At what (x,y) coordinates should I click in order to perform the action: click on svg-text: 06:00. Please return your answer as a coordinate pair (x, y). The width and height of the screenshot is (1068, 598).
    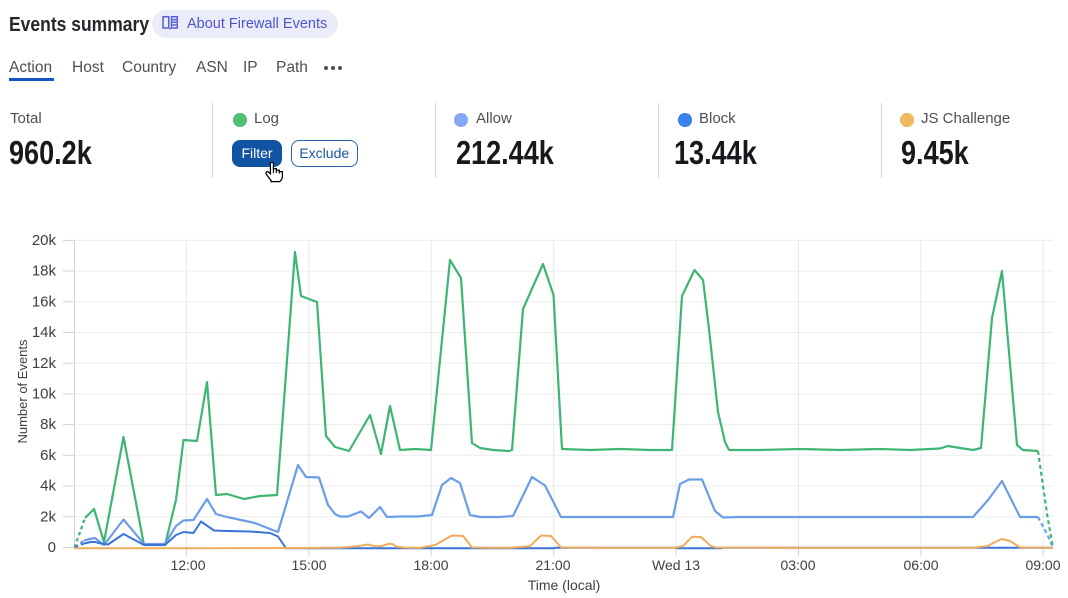
    Looking at the image, I should click on (920, 565).